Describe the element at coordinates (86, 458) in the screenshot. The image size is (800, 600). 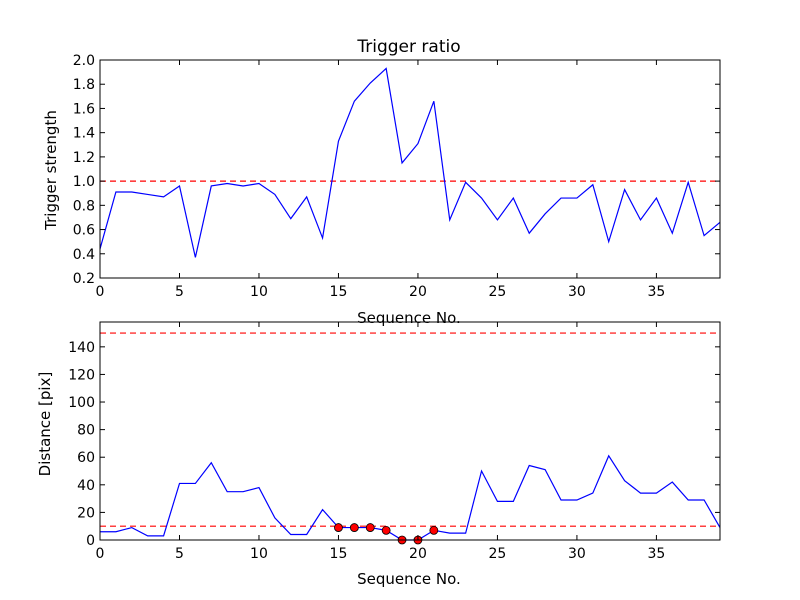
I see `y-tick-label: 60` at that location.